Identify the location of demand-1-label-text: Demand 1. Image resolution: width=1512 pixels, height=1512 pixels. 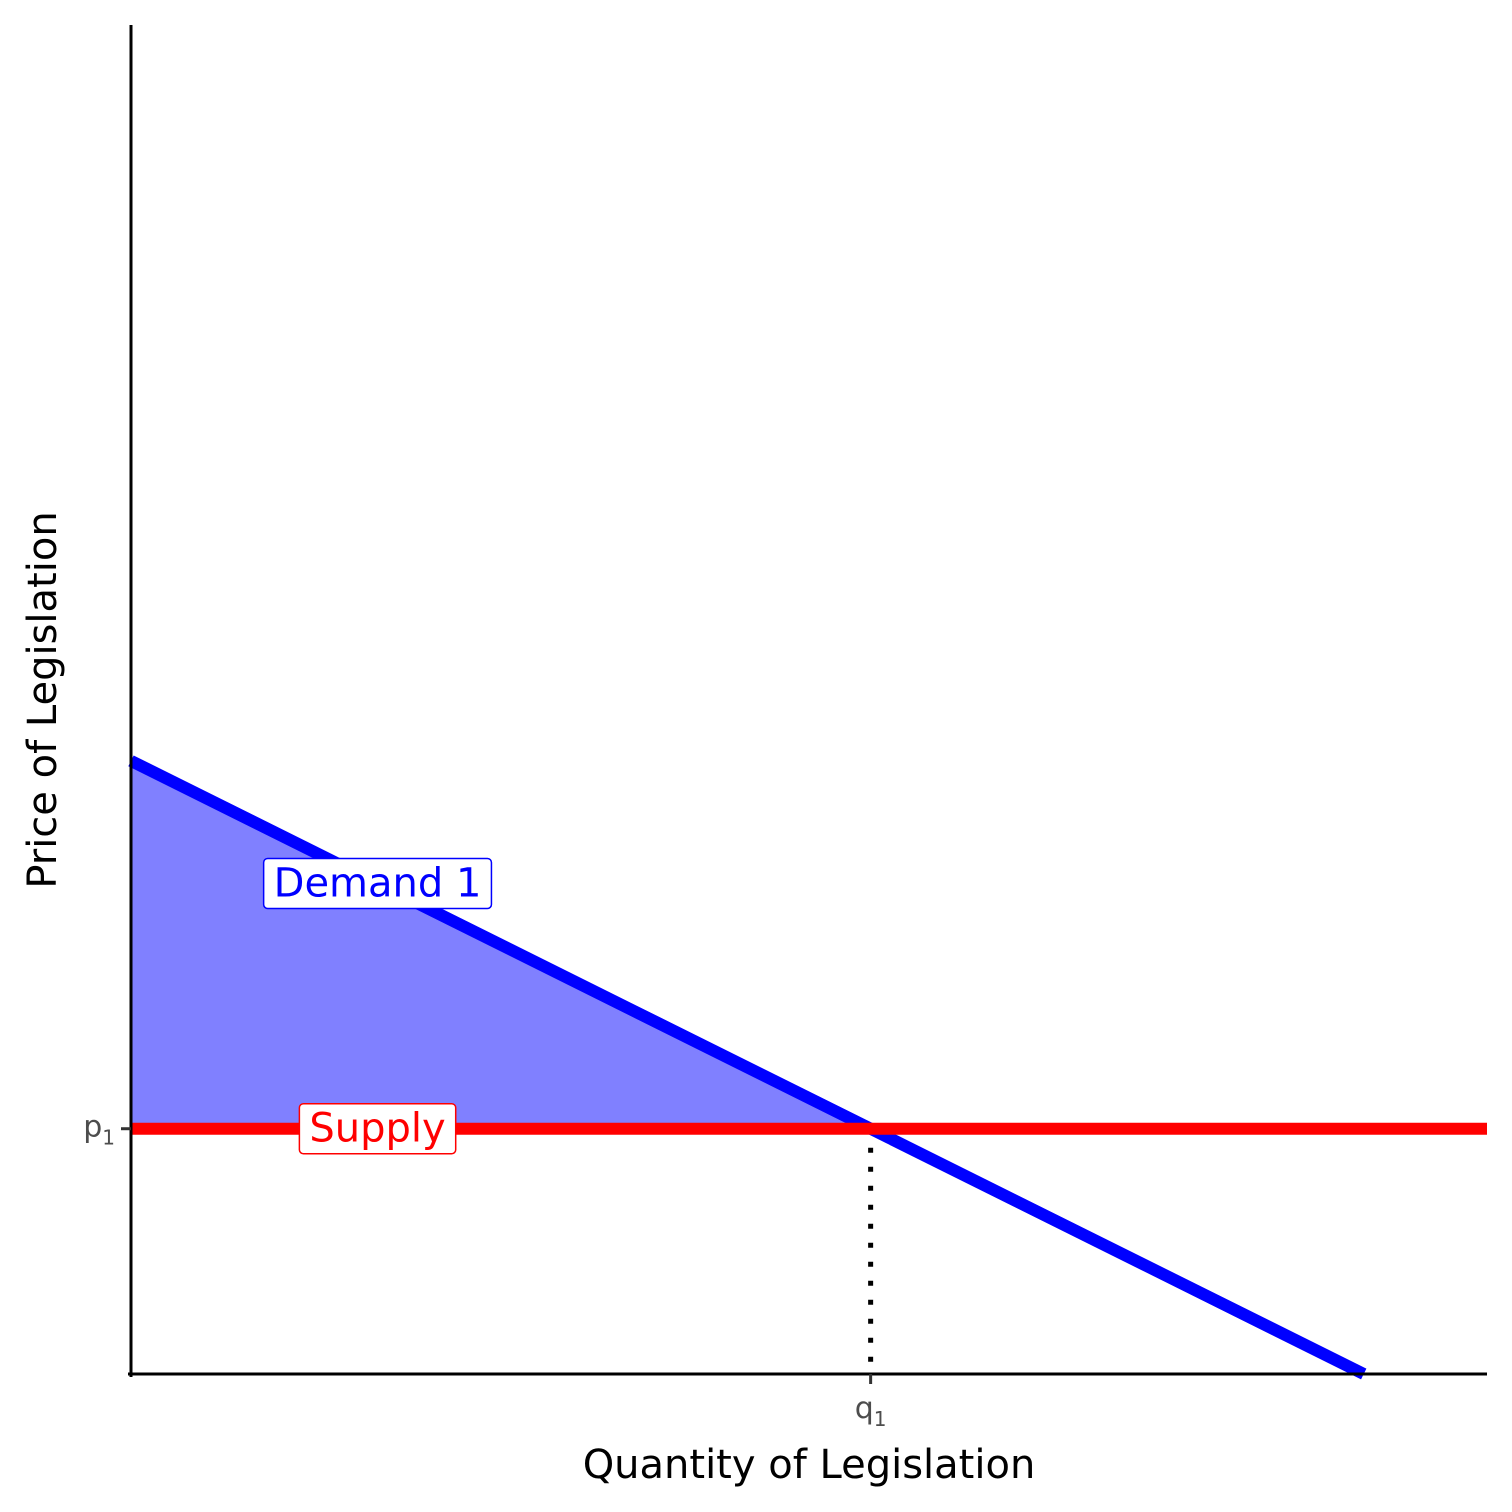
(378, 883).